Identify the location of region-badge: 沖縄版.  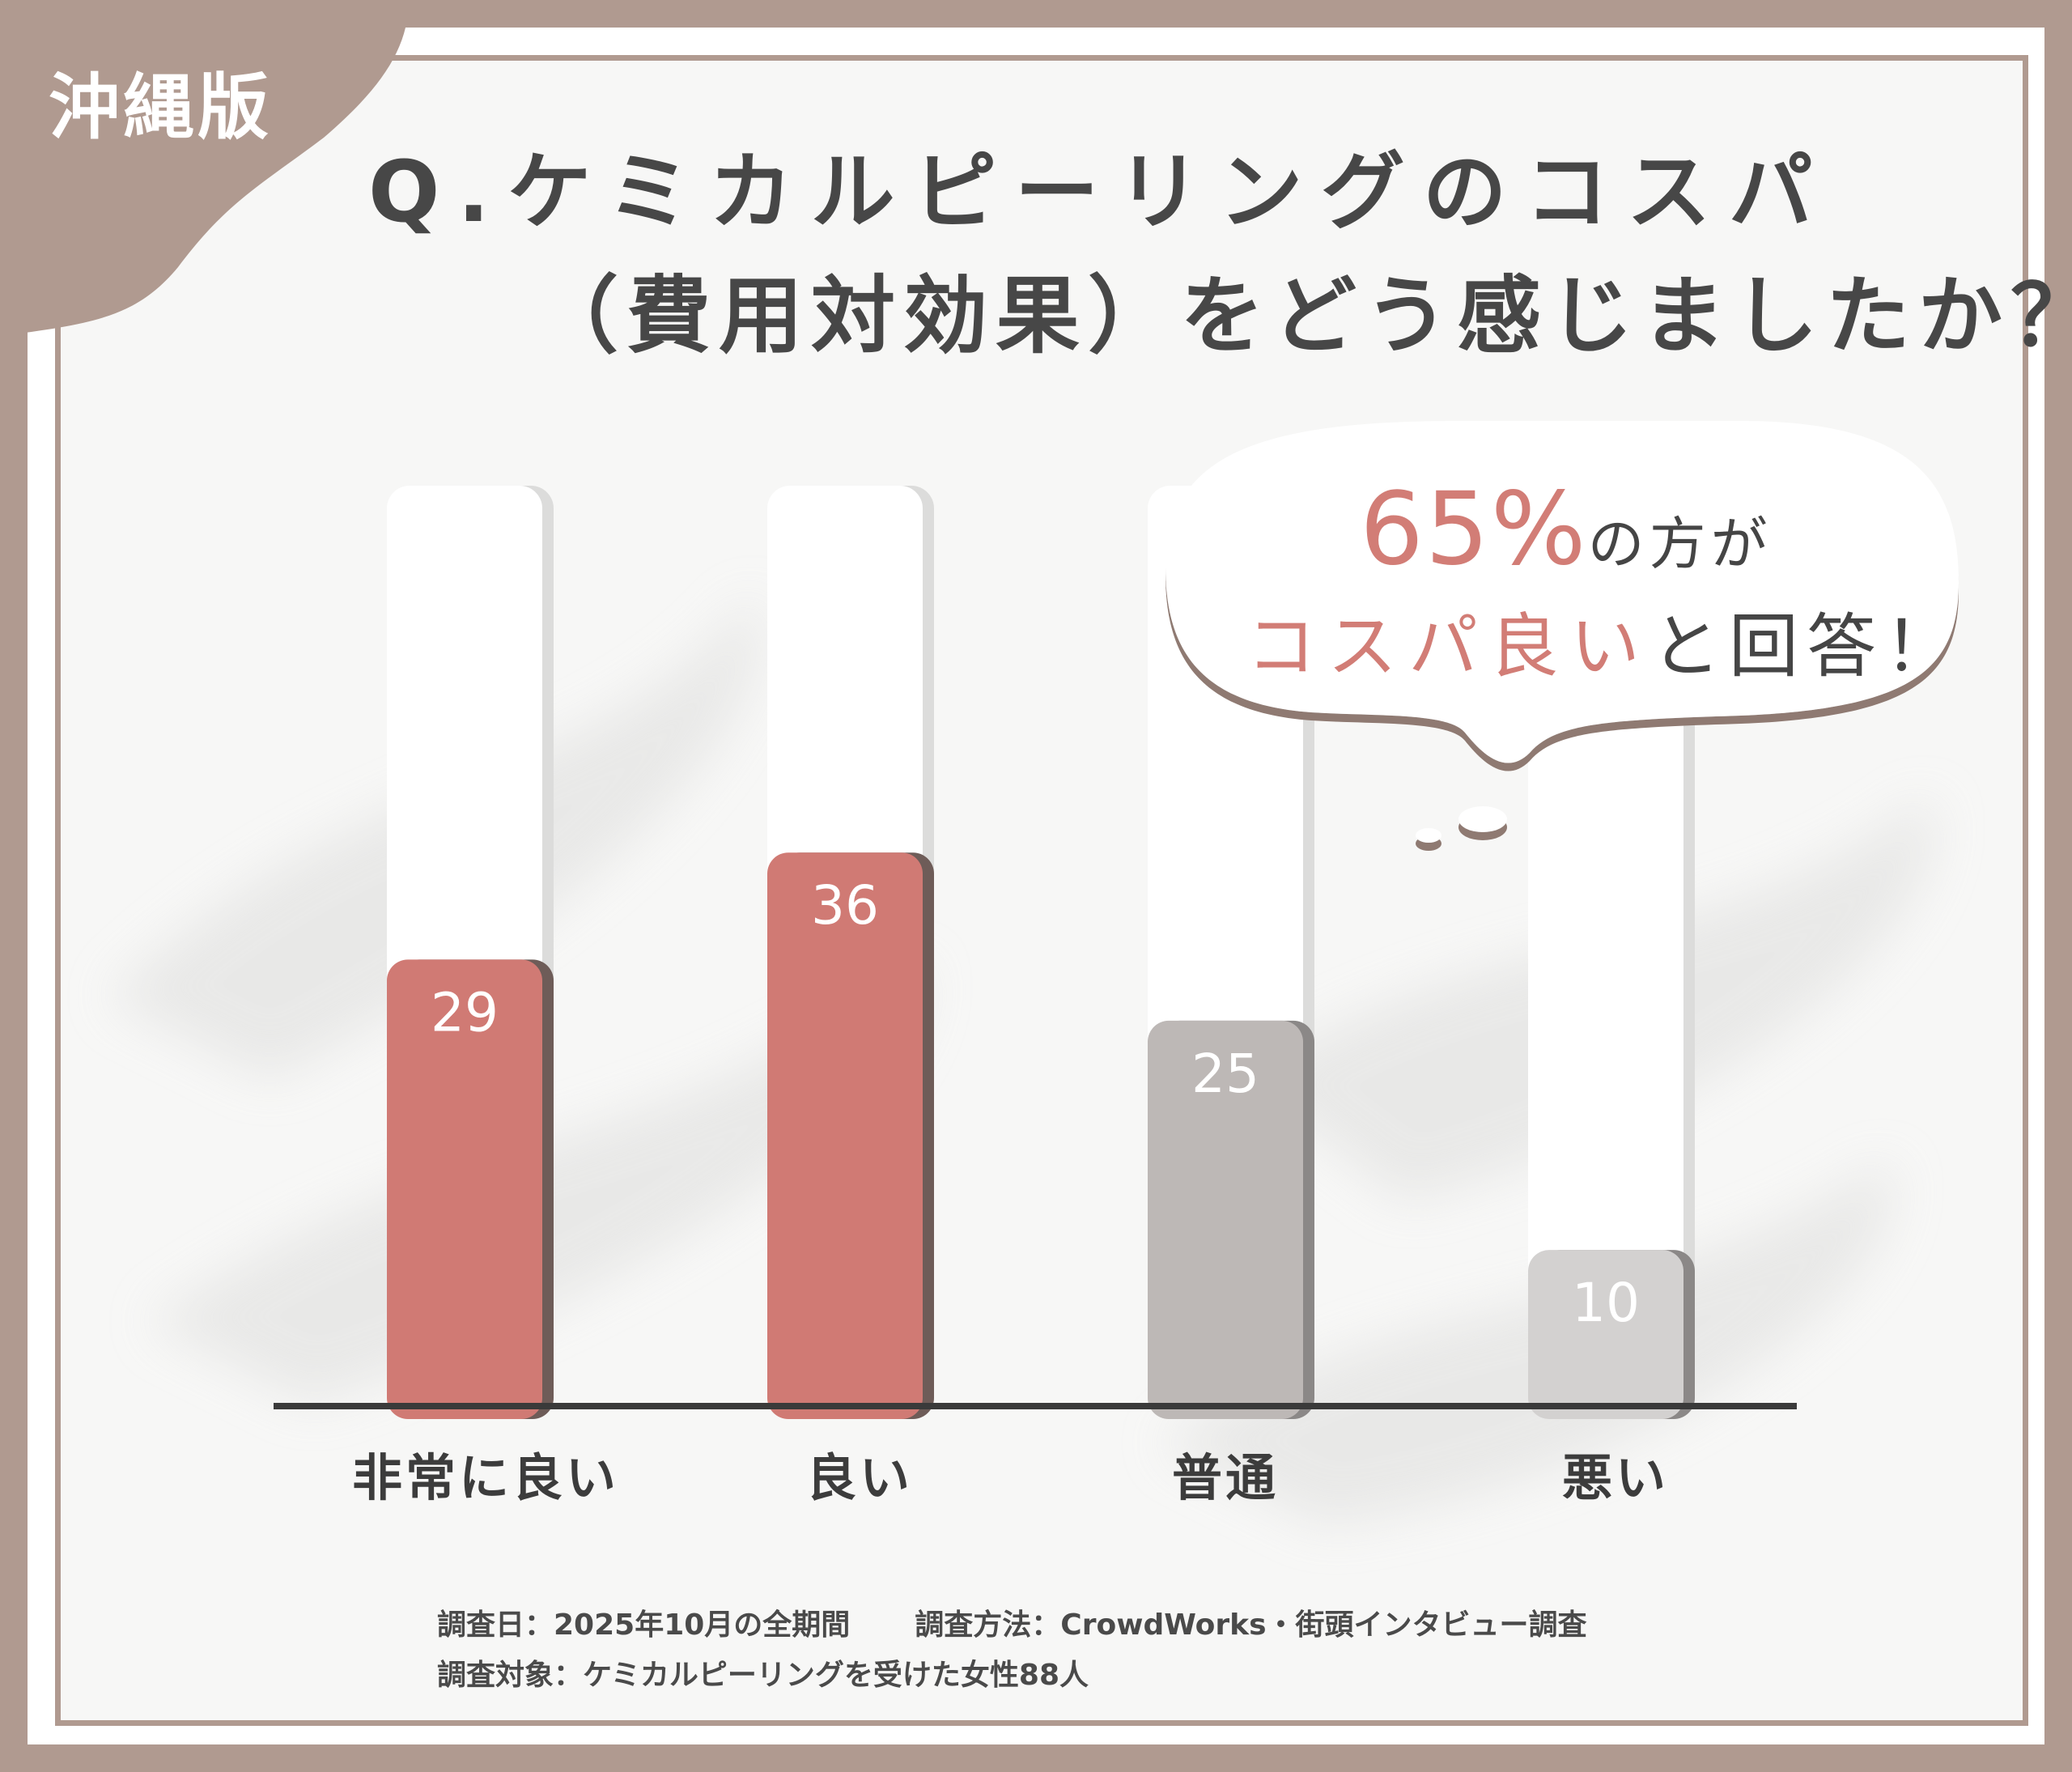
(161, 108).